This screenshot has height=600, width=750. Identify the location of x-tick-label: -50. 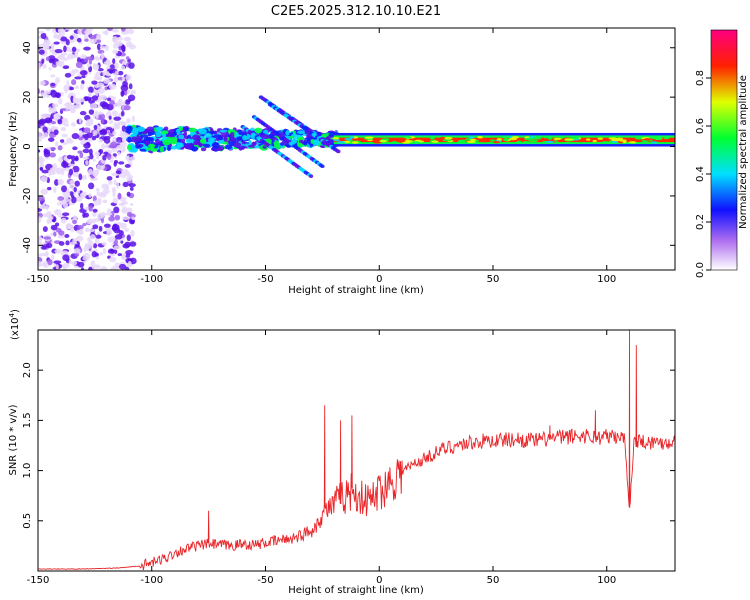
(265, 279).